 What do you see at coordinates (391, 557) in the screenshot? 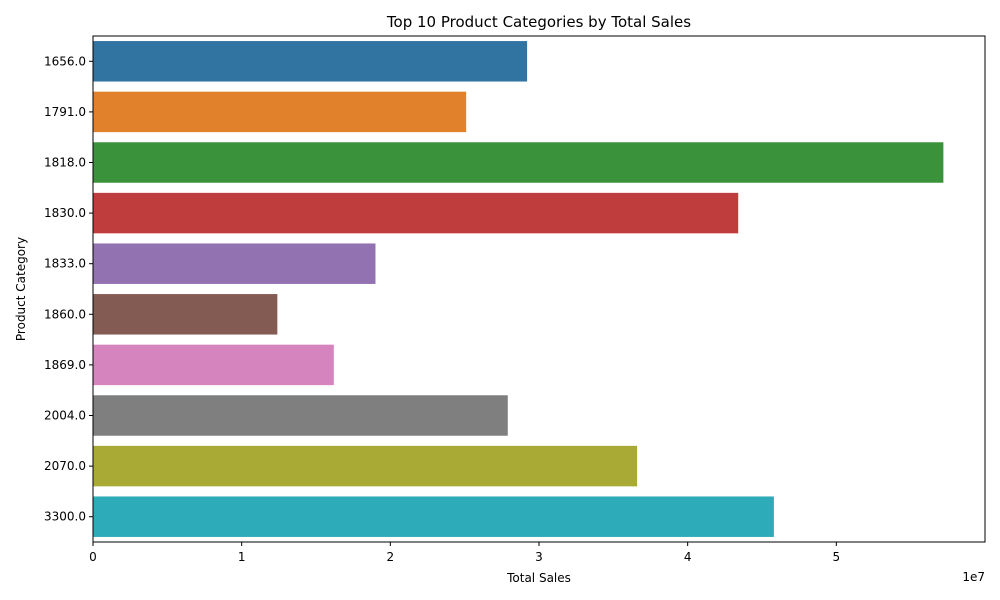
I see `x-tick-label: 2` at bounding box center [391, 557].